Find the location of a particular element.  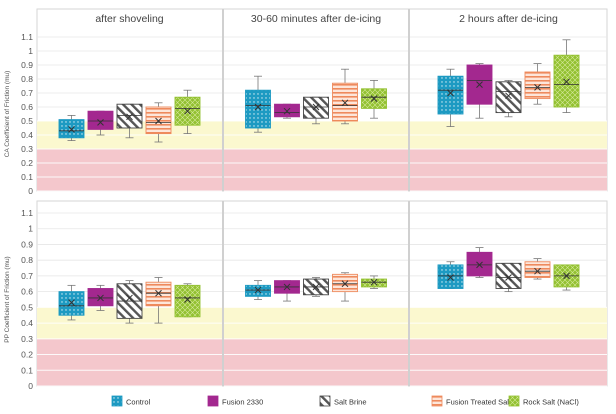

panel-1: after shoveling is located at coordinates (129, 102).